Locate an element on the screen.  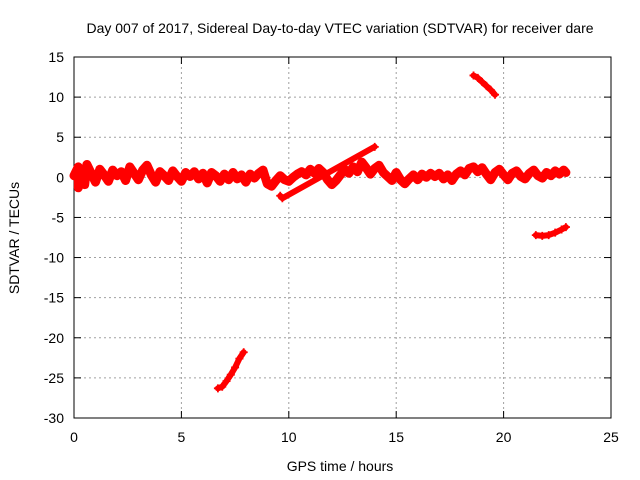
y-axis-label: SDTVAR / TECUs is located at coordinates (14, 238).